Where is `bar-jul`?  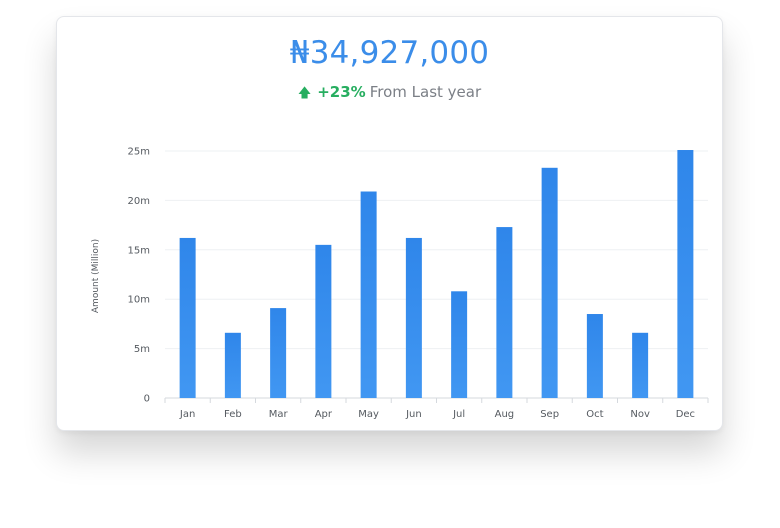
bar-jul is located at coordinates (459, 344).